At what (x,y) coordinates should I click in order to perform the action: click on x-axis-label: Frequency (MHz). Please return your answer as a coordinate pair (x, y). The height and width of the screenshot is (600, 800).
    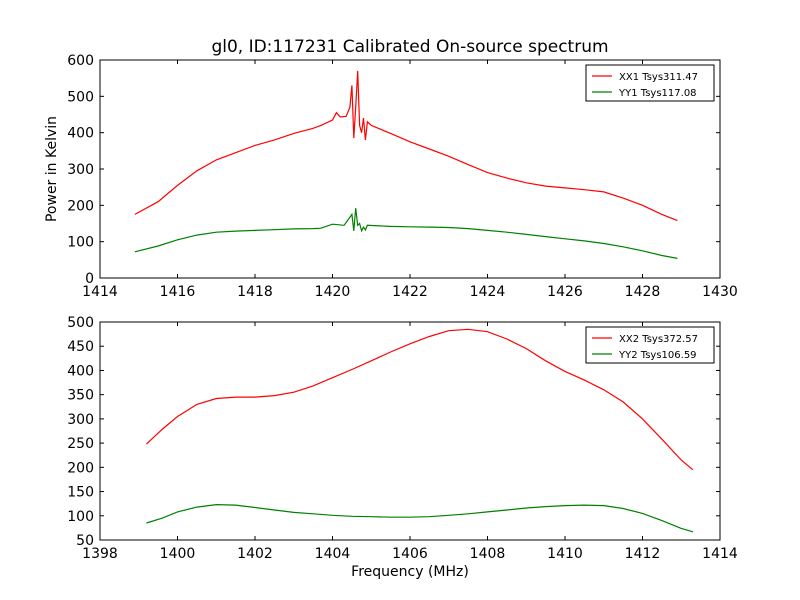
    Looking at the image, I should click on (410, 572).